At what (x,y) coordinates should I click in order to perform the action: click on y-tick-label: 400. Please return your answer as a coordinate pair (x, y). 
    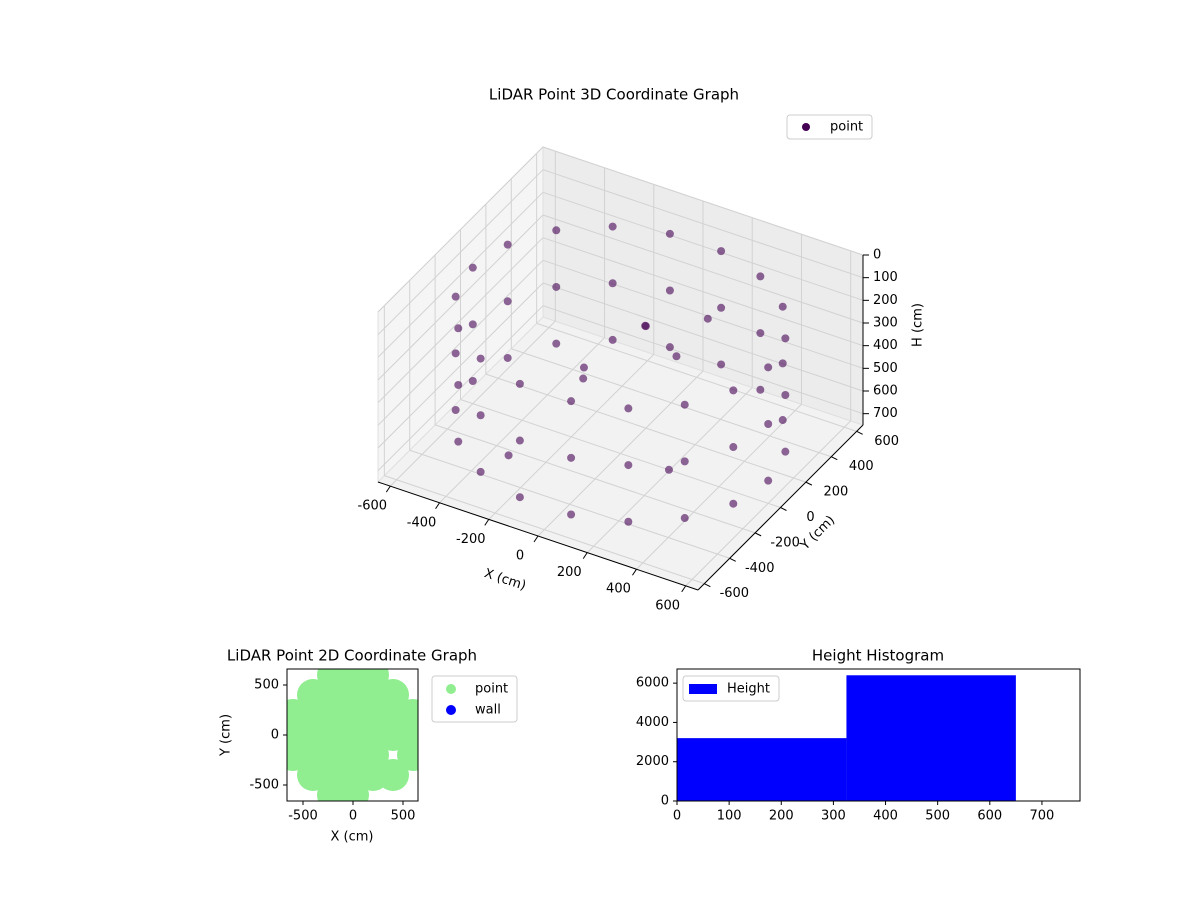
    Looking at the image, I should click on (861, 466).